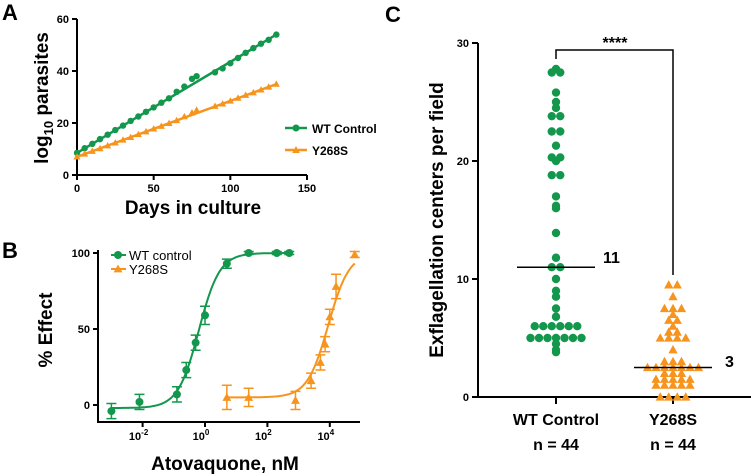 The height and width of the screenshot is (476, 751). Describe the element at coordinates (160, 255) in the screenshot. I see `panel-b-legend-wt: WT control` at that location.